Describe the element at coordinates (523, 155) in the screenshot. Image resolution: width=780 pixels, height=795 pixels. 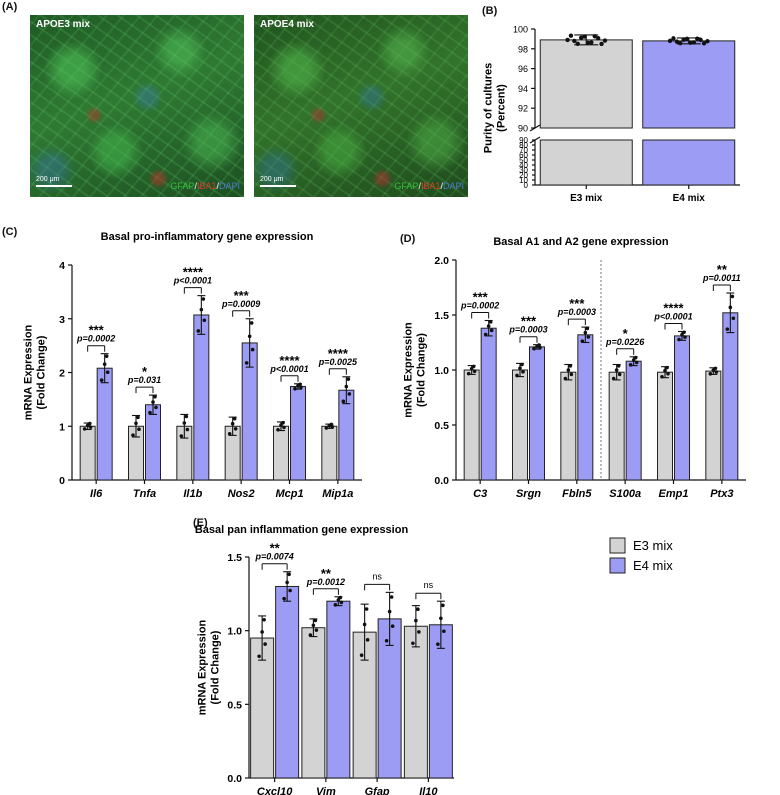
I see `y-tick-label: 60` at that location.